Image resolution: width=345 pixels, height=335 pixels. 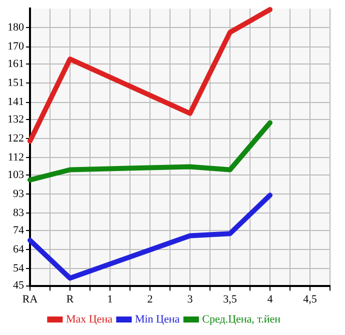 What do you see at coordinates (18, 194) in the screenshot?
I see `y-tick-label: 93` at bounding box center [18, 194].